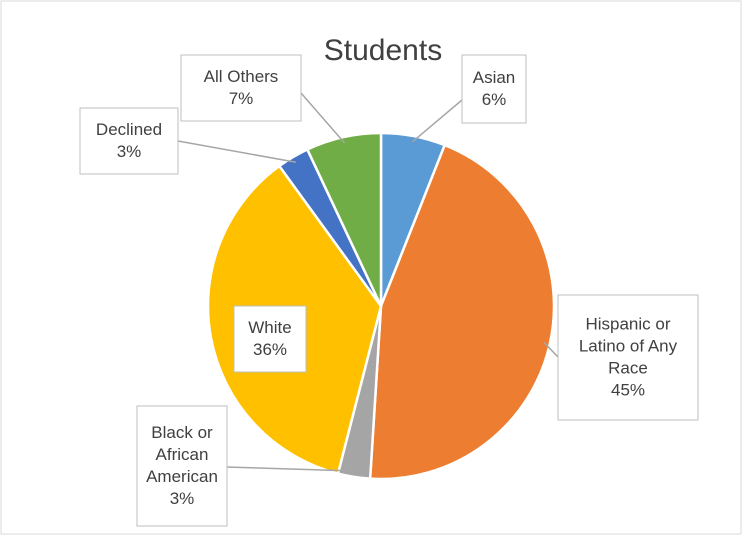  Describe the element at coordinates (182, 432) in the screenshot. I see `data-label-text: Black or` at that location.